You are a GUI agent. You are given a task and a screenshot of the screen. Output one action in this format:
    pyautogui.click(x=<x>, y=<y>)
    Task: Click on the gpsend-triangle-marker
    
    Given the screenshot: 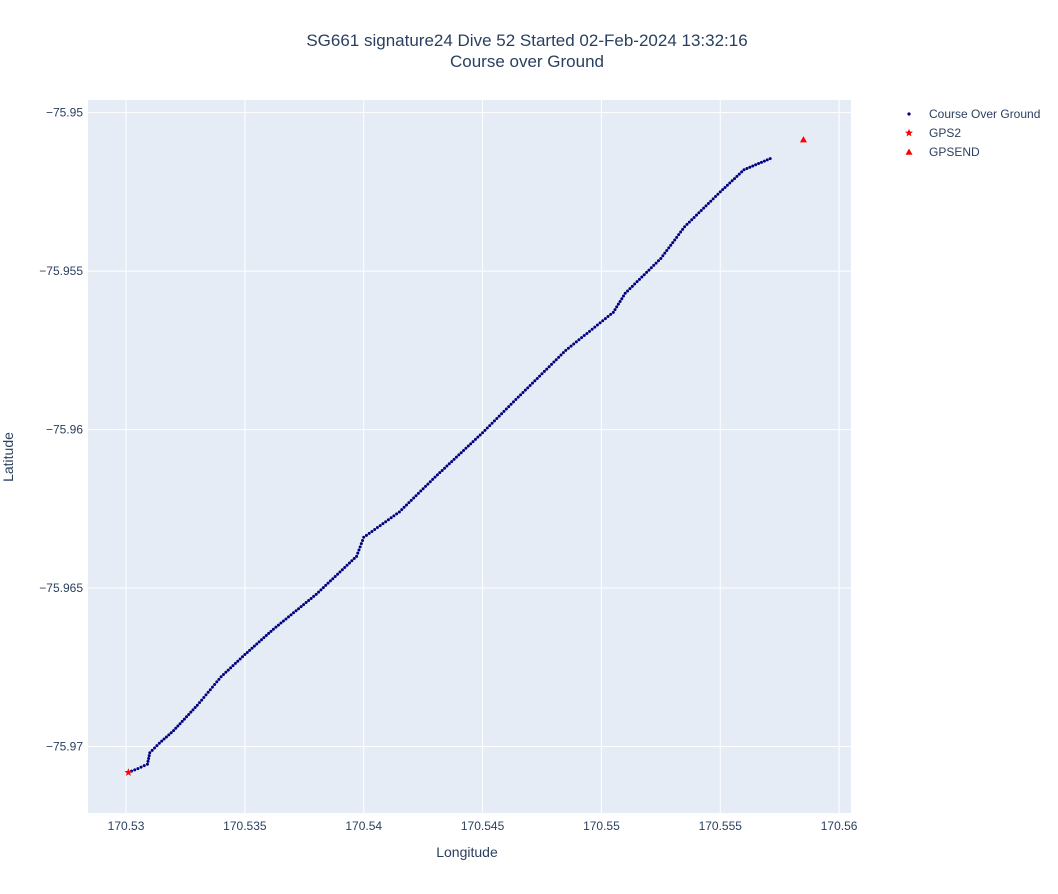 What is the action you would take?
    pyautogui.click(x=803, y=139)
    